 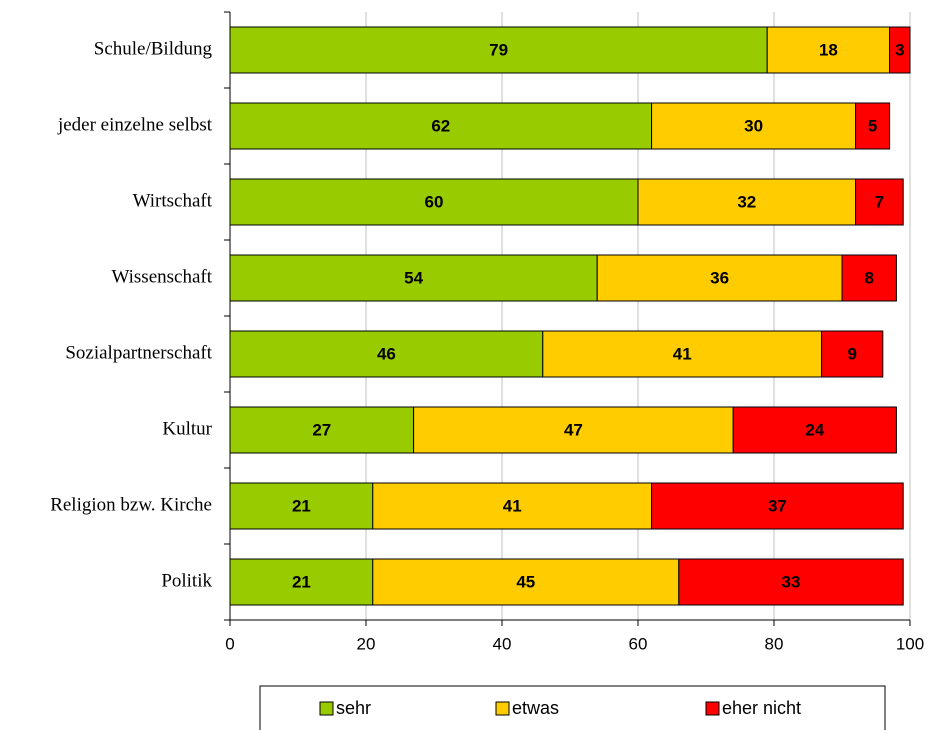 What do you see at coordinates (187, 428) in the screenshot?
I see `y-tick-label: Kultur` at bounding box center [187, 428].